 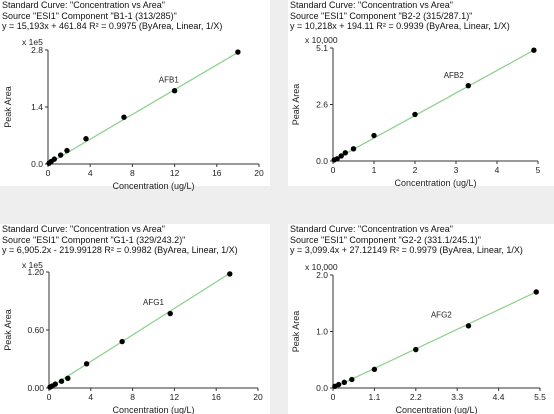 What do you see at coordinates (457, 397) in the screenshot?
I see `x-tick-label: 3.3` at bounding box center [457, 397].